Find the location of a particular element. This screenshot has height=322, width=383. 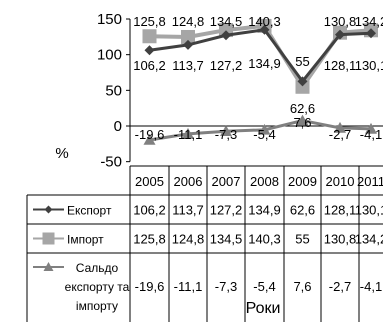

data-label-3: -4,1 is located at coordinates (371, 134).